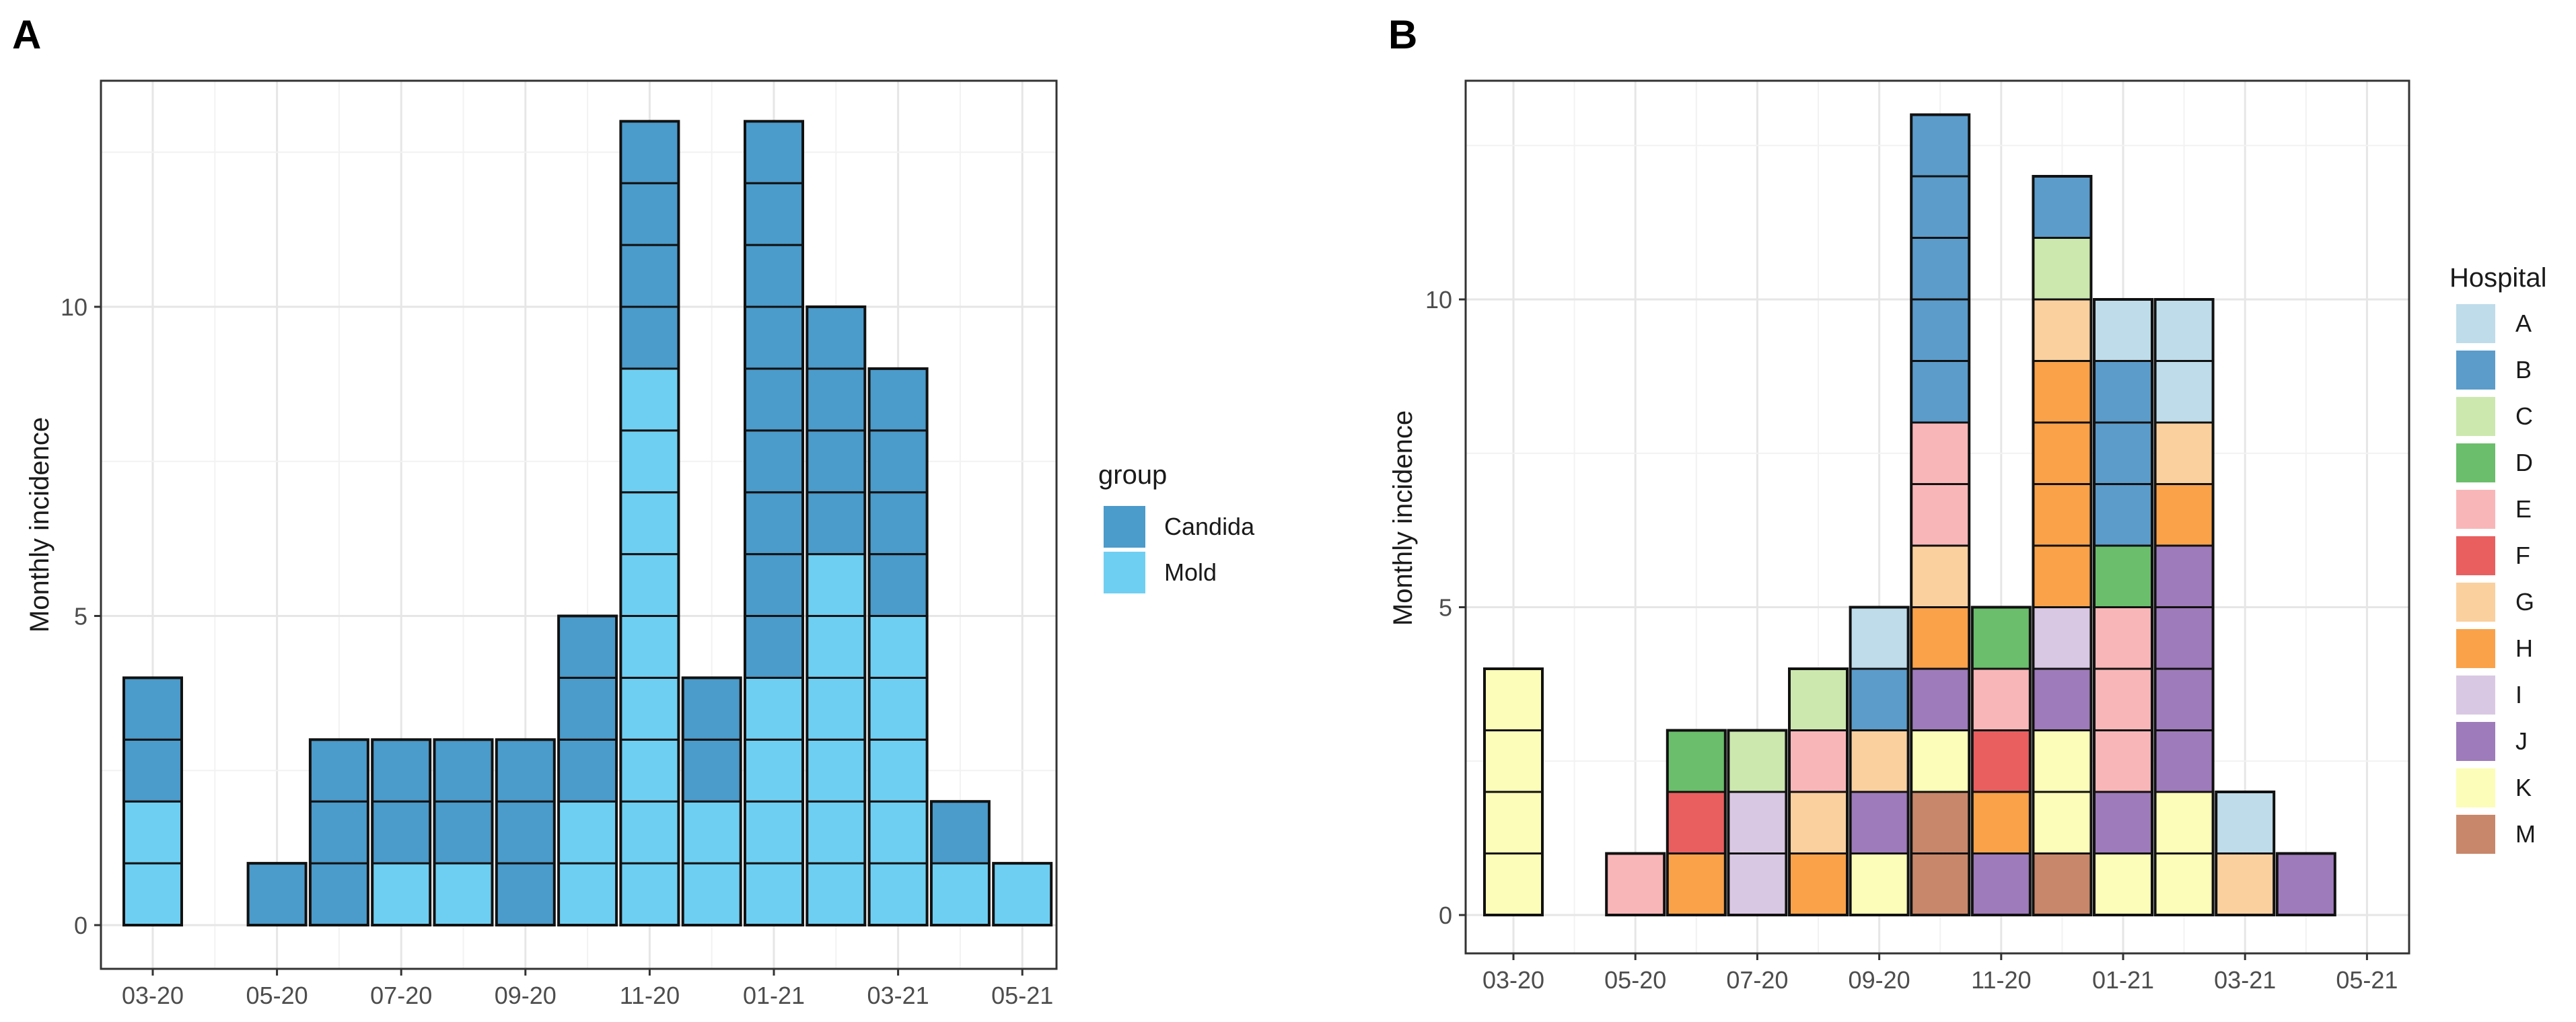 Image resolution: width=2576 pixels, height=1022 pixels. What do you see at coordinates (2475, 695) in the screenshot?
I see `legend-key-i` at bounding box center [2475, 695].